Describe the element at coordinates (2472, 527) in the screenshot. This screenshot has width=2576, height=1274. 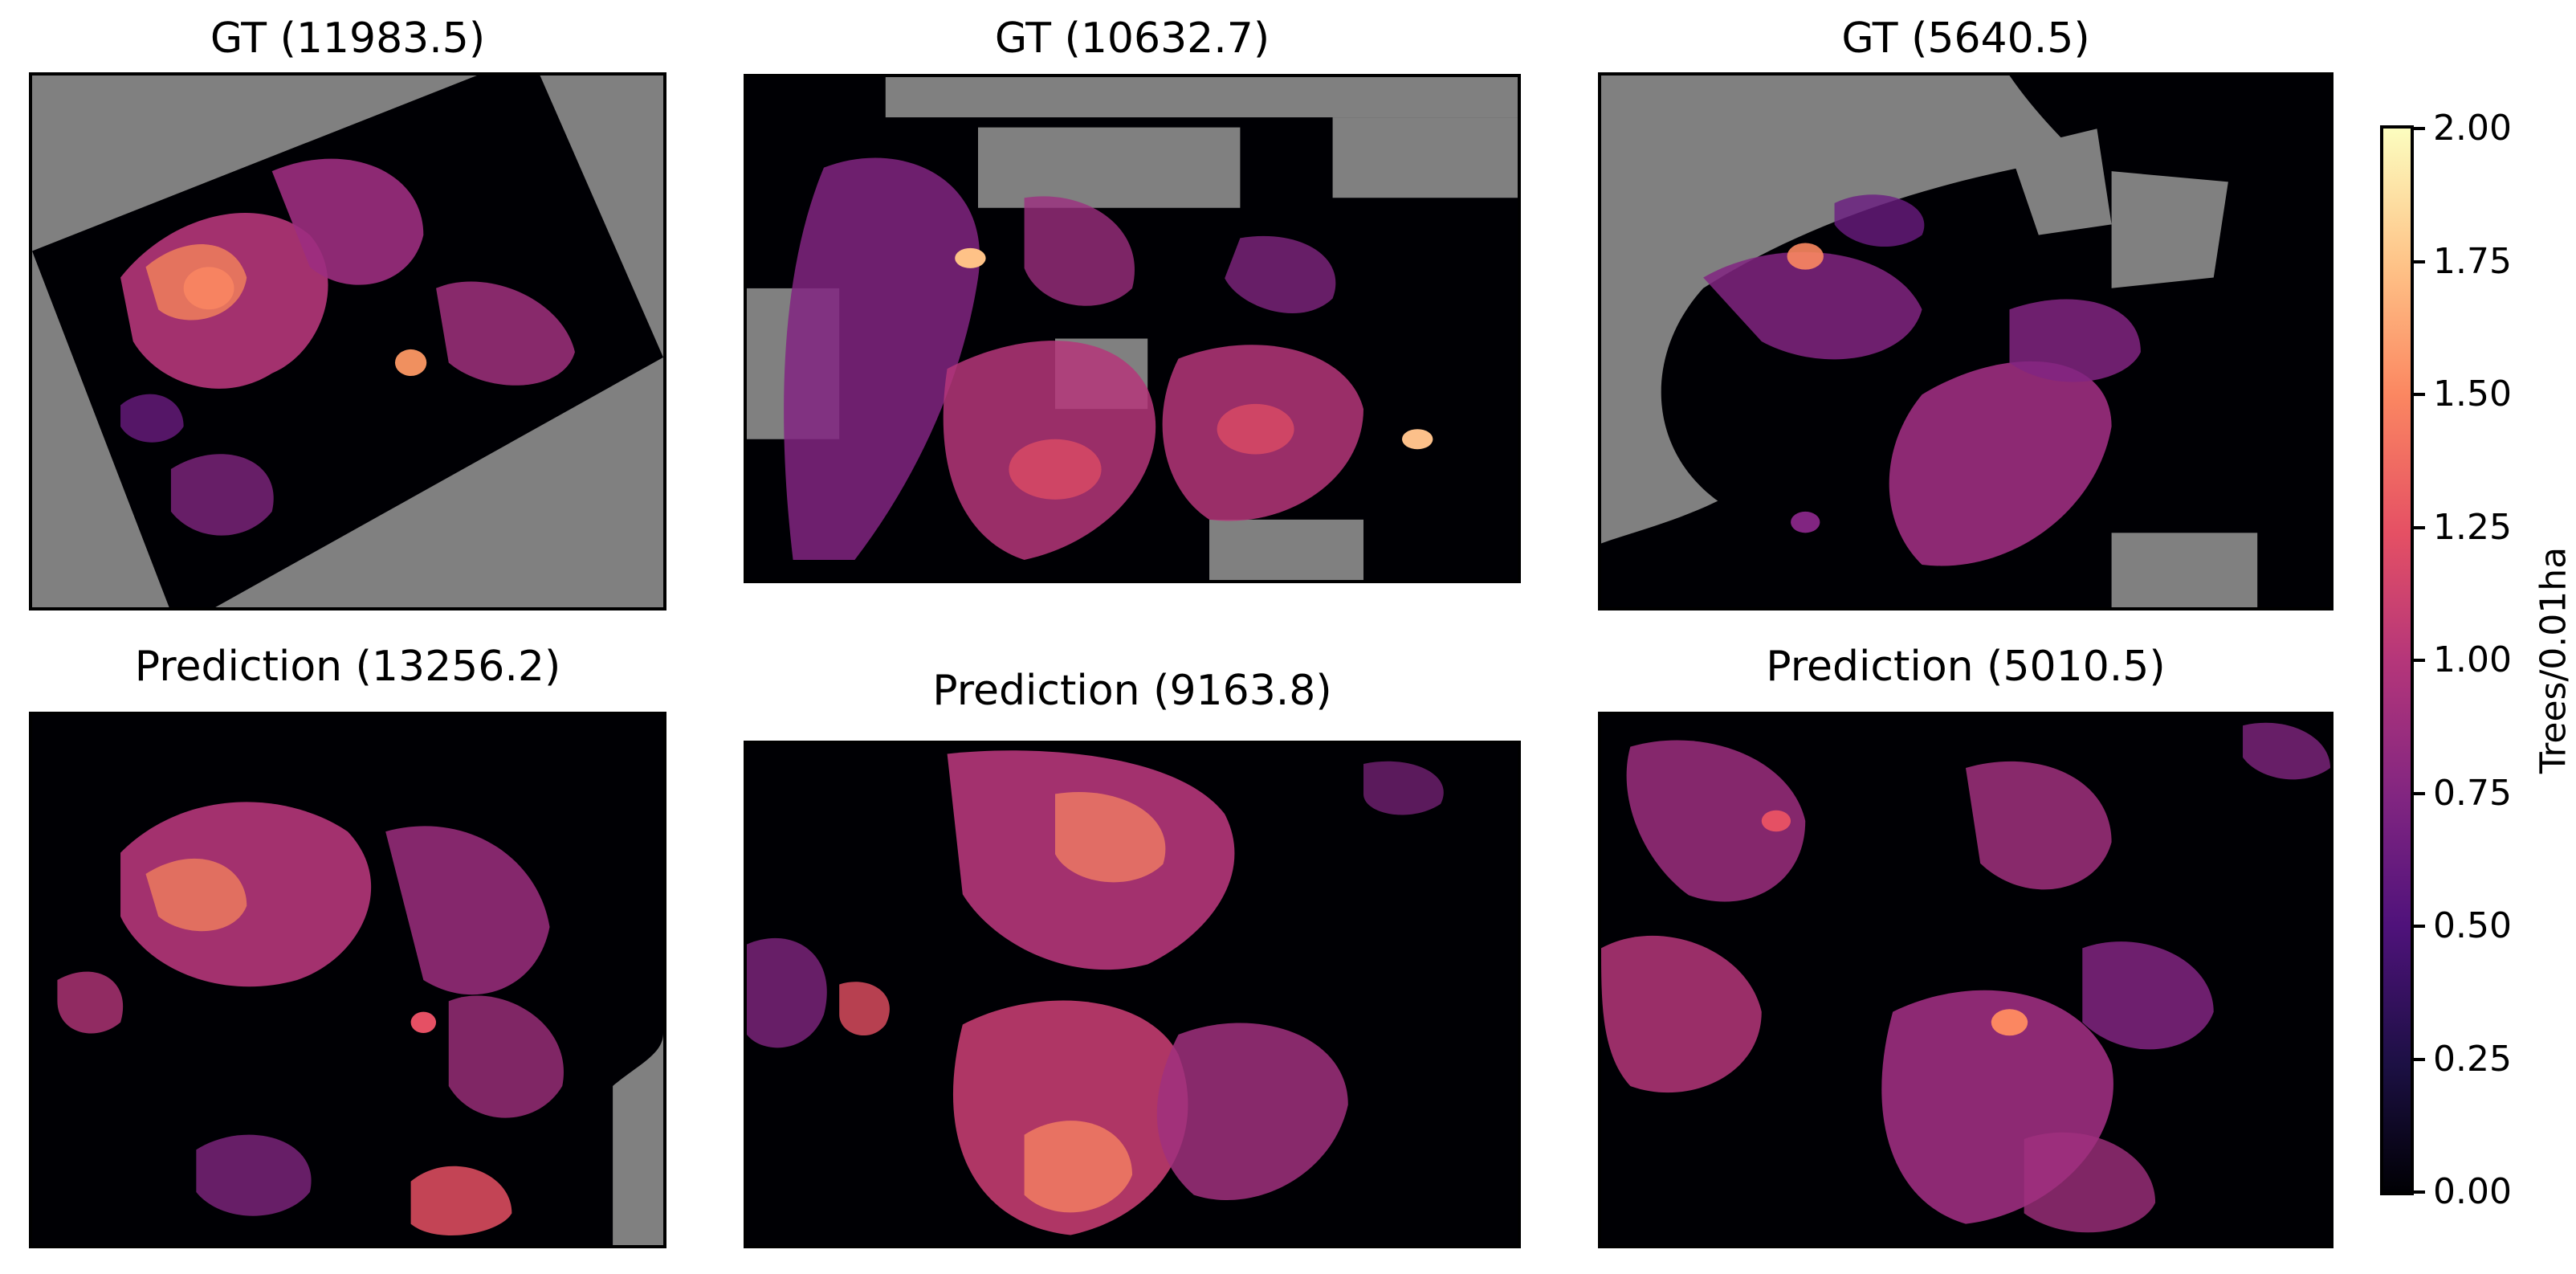
I see `colorbar-tick-label: 1.25` at that location.